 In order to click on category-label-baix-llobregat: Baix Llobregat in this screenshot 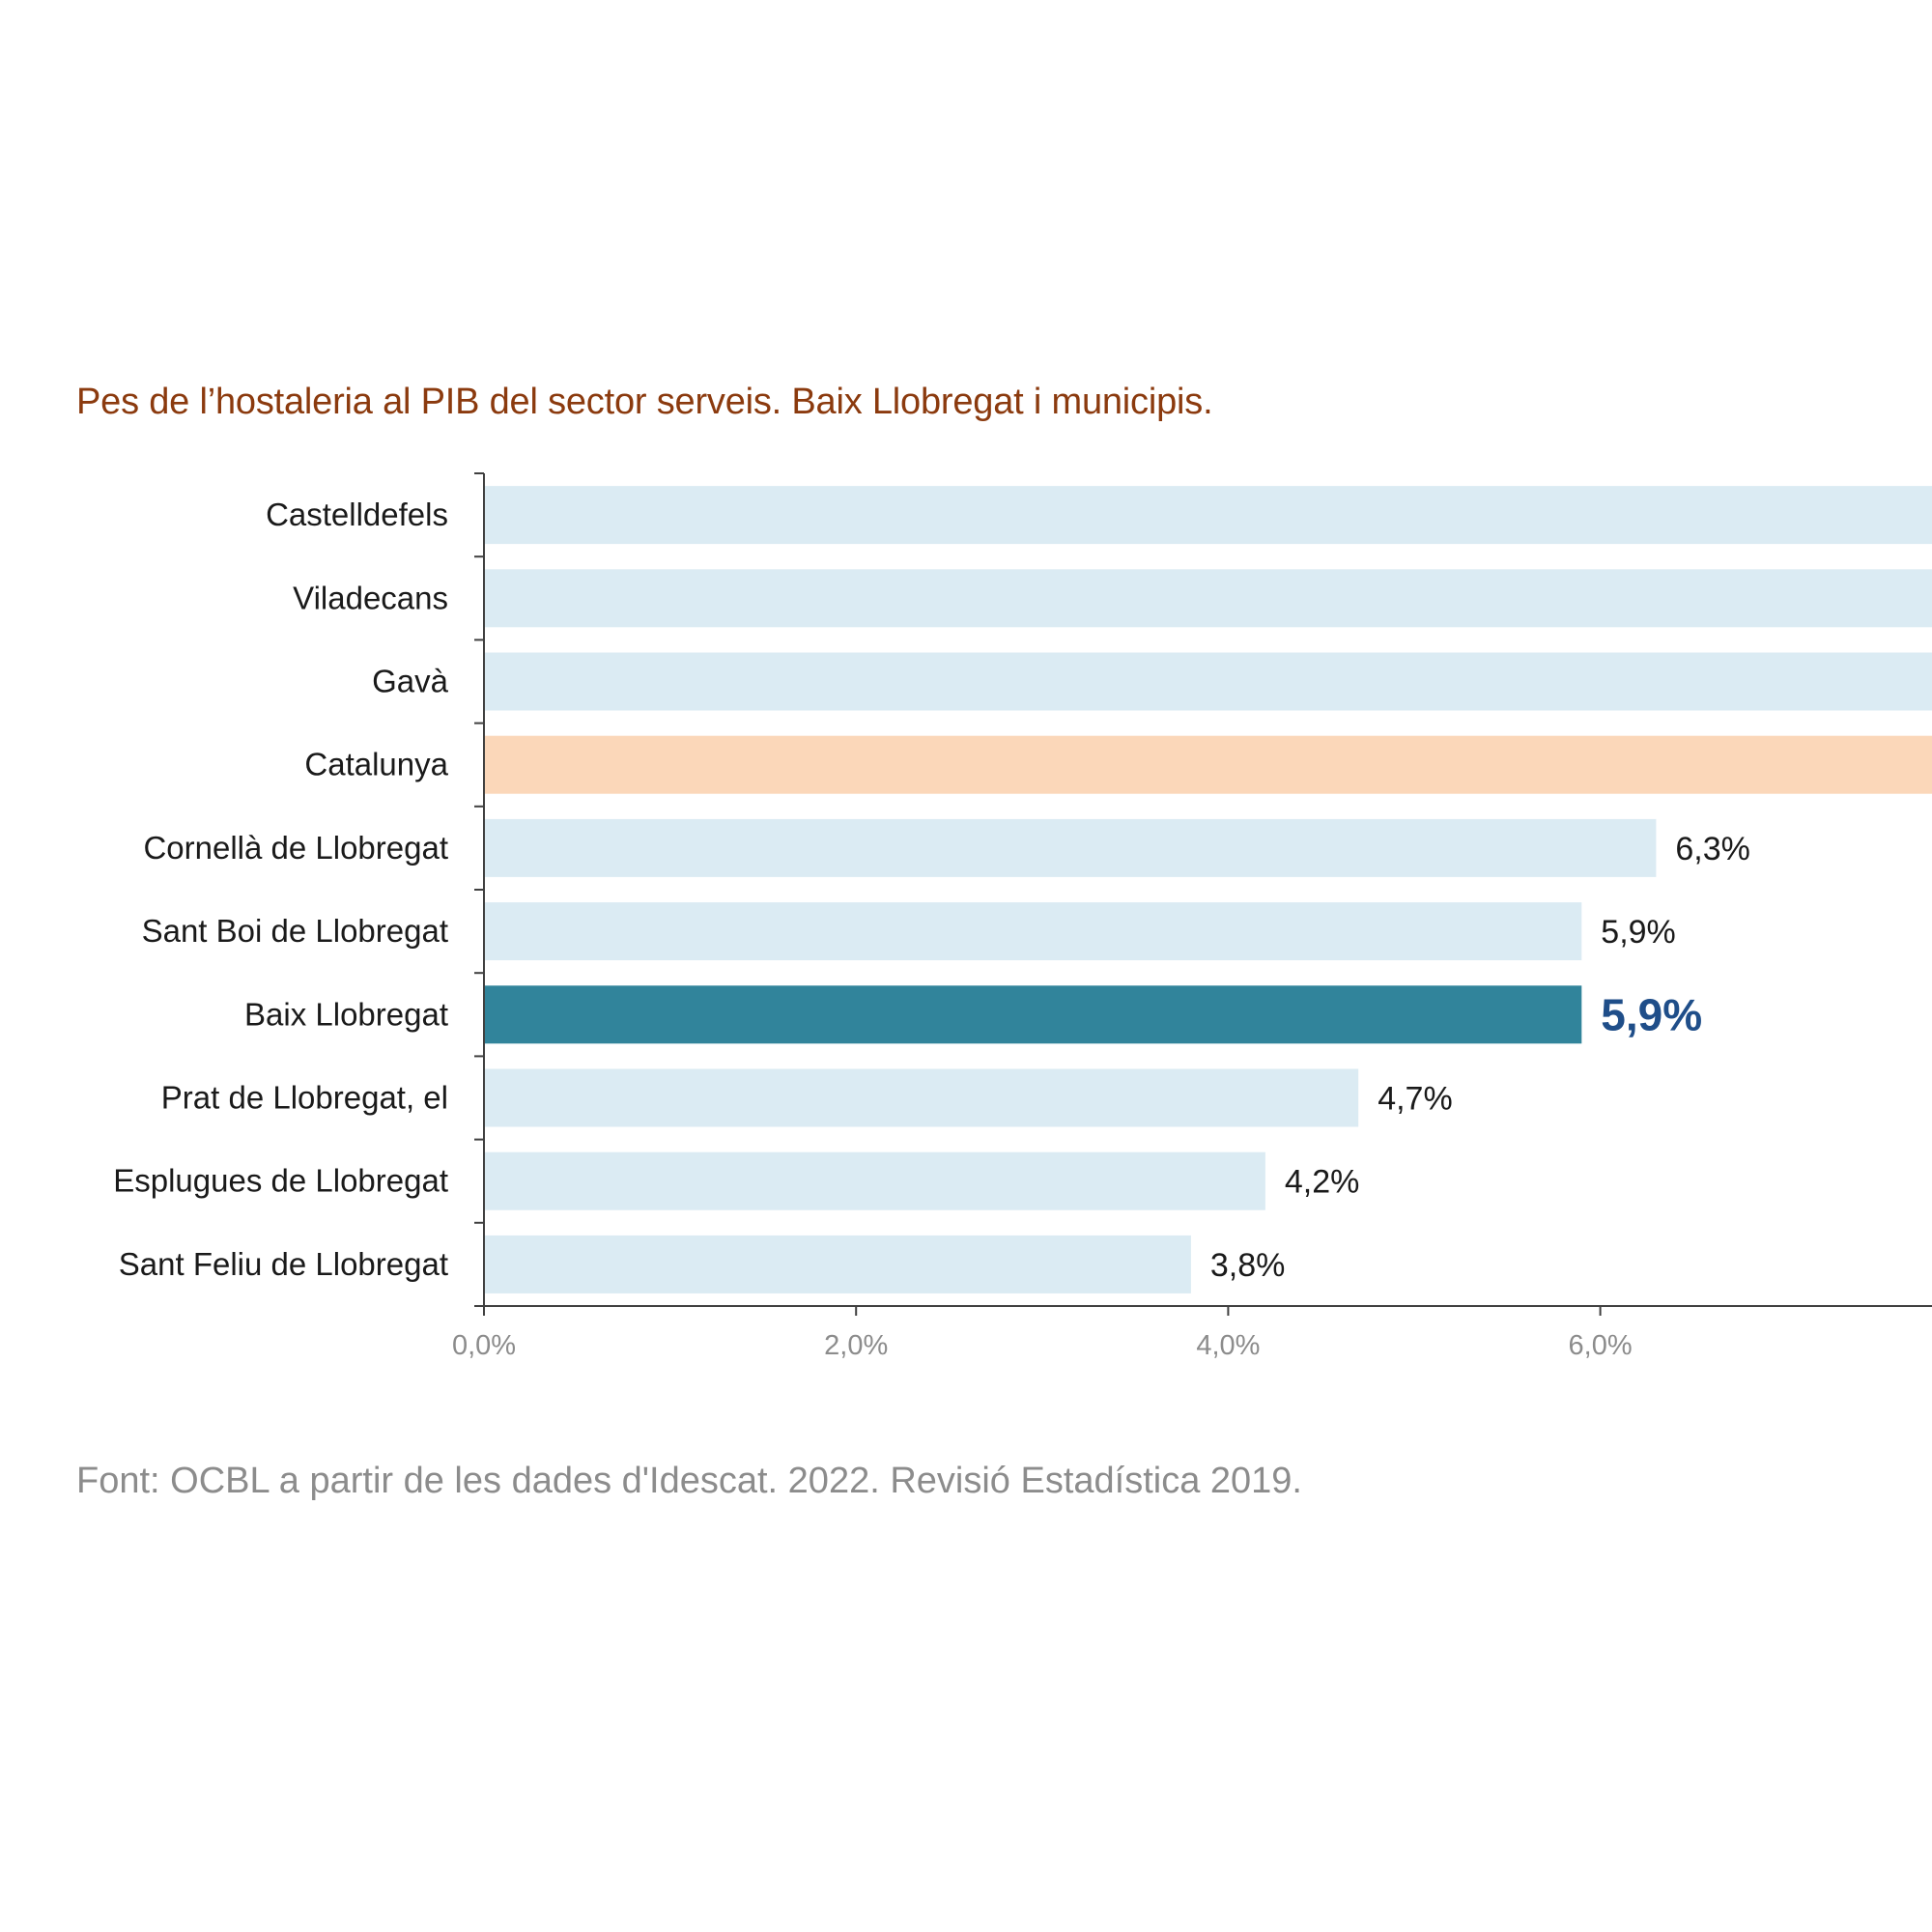, I will do `click(346, 1014)`.